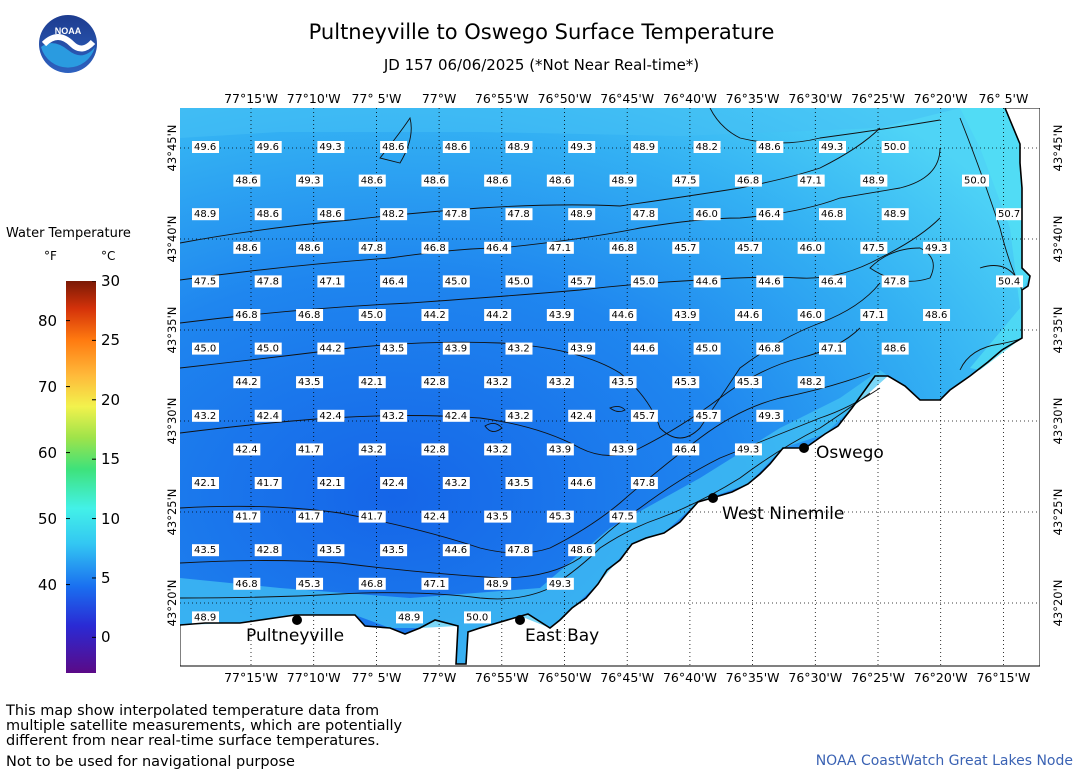 Image resolution: width=1083 pixels, height=778 pixels. I want to click on legend-c-tick-label: 15, so click(111, 459).